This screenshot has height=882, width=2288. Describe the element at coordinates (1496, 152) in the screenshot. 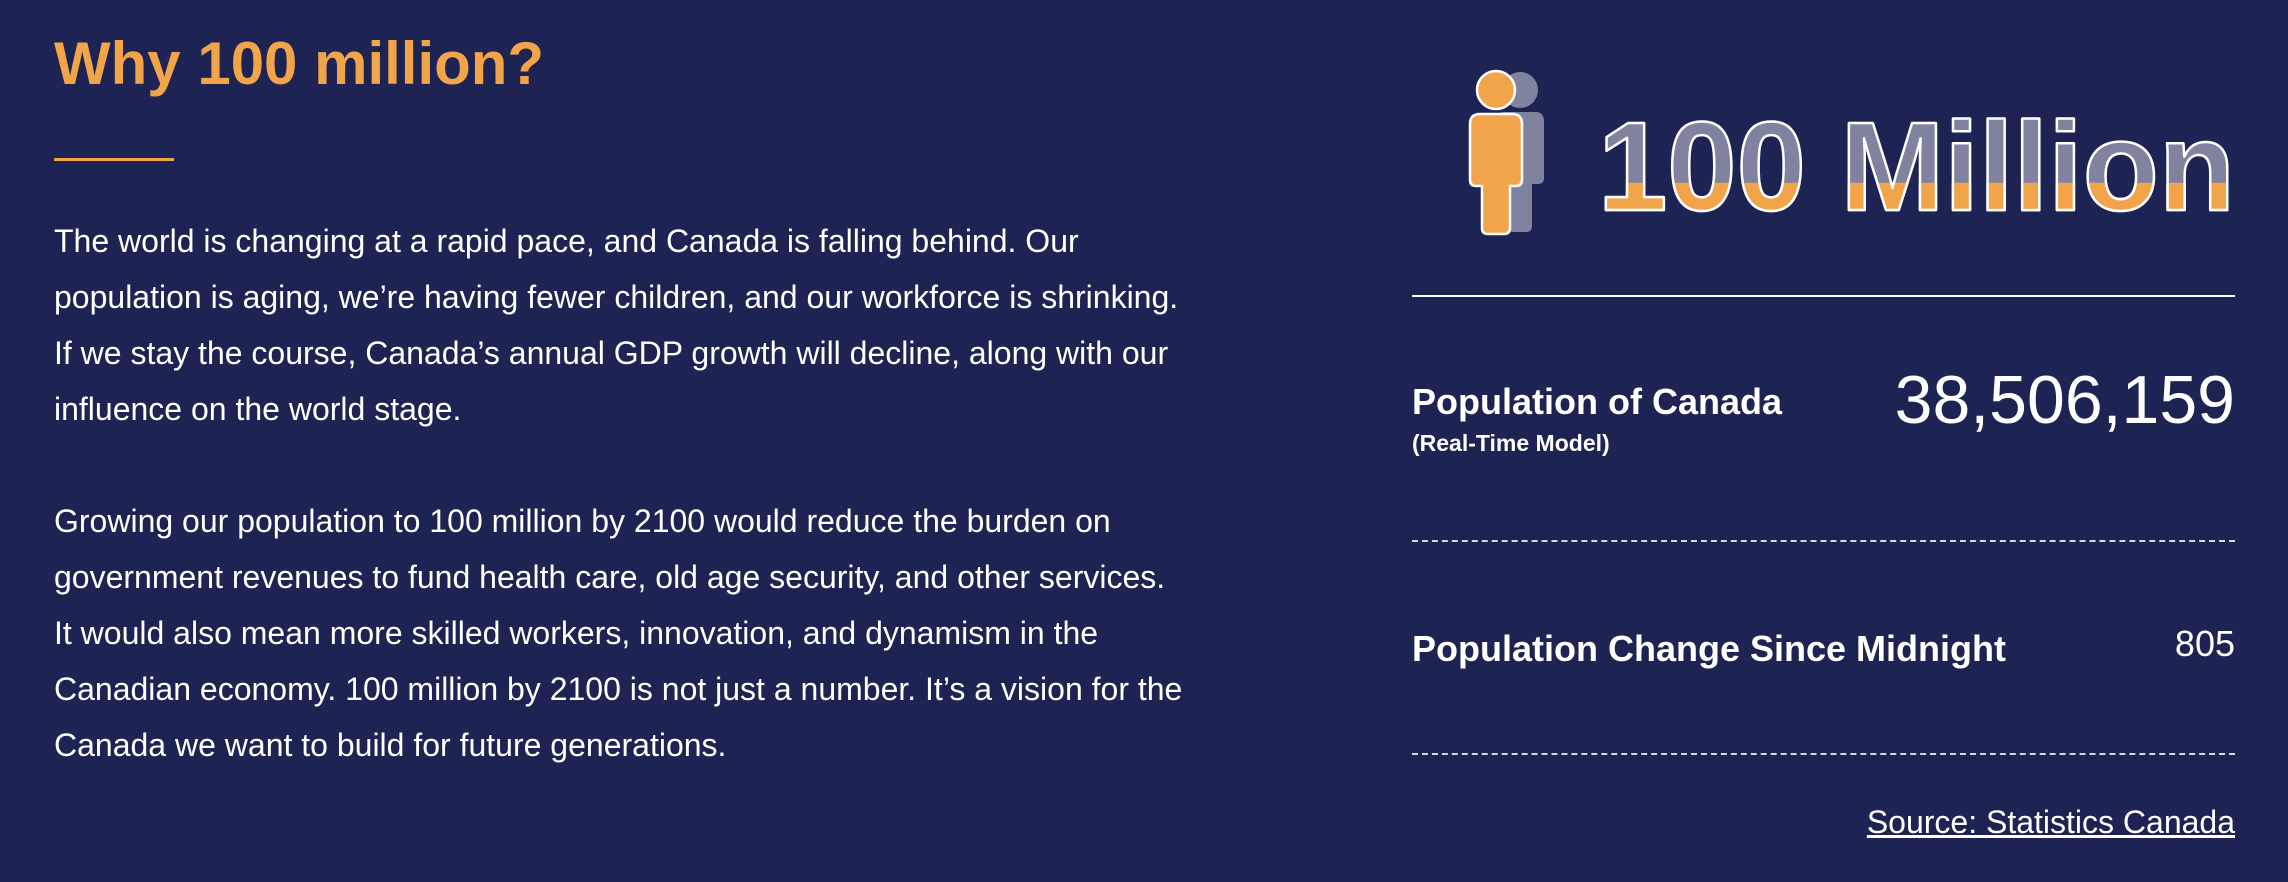

I see `person-front-icon` at that location.